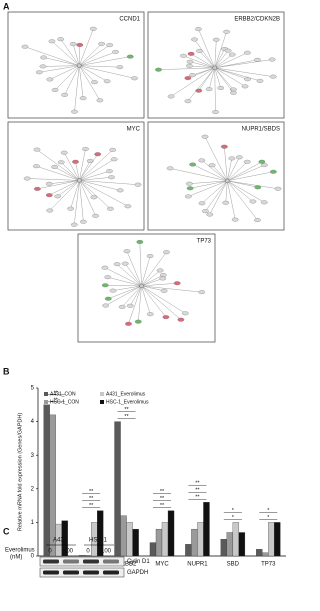  Describe the element at coordinates (126, 394) in the screenshot. I see `legend-label: A431_Everolimus` at that location.